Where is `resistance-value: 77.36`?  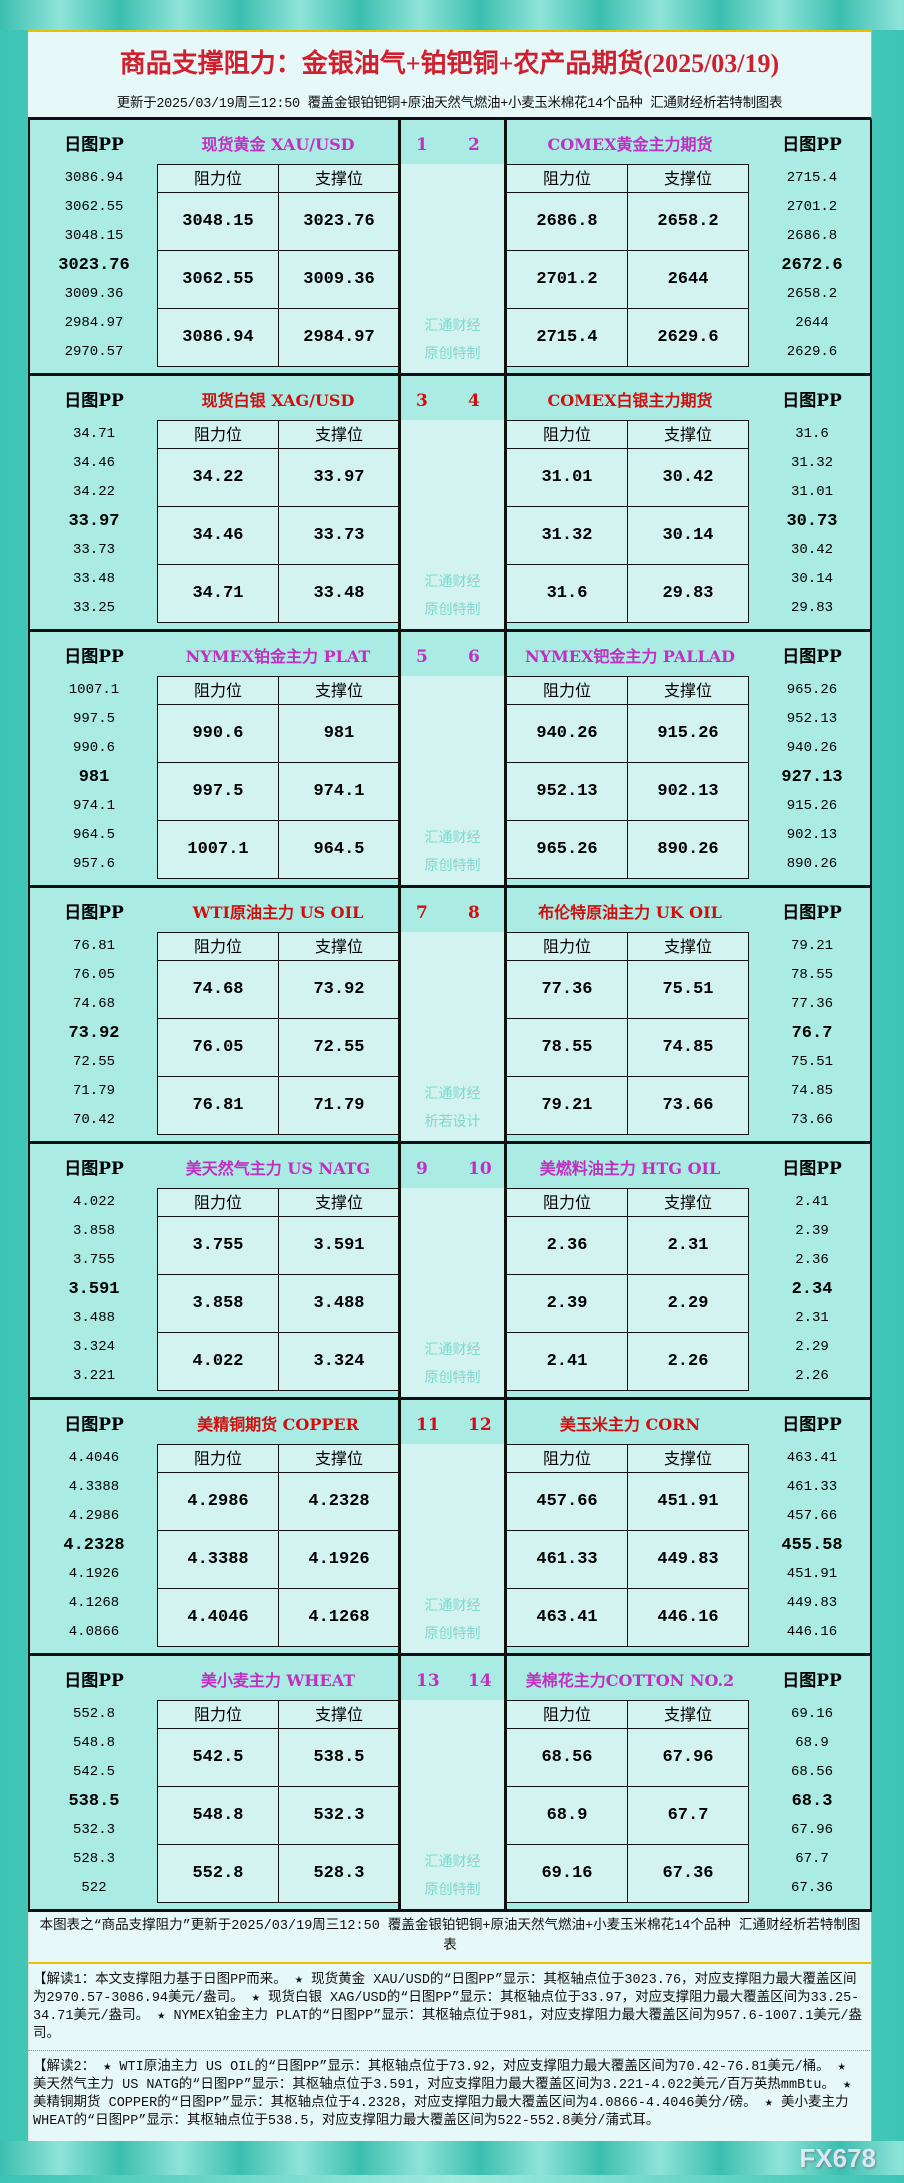 resistance-value: 77.36 is located at coordinates (567, 989).